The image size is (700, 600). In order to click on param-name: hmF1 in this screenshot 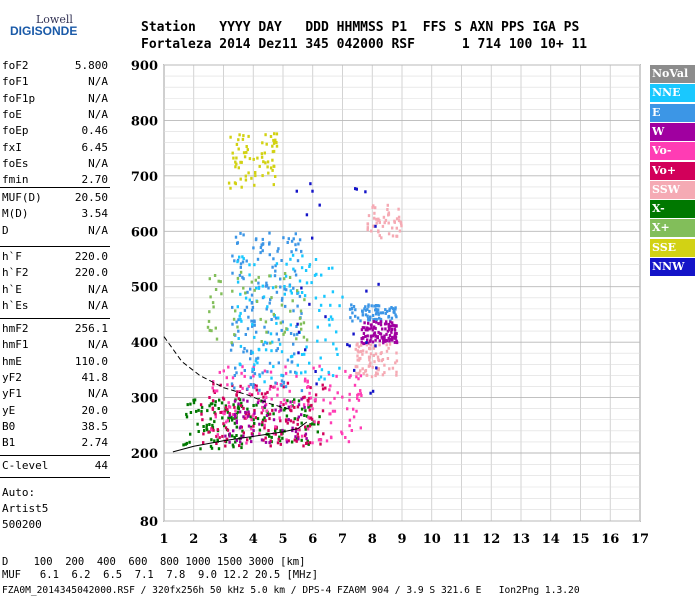, I will do `click(15, 345)`.